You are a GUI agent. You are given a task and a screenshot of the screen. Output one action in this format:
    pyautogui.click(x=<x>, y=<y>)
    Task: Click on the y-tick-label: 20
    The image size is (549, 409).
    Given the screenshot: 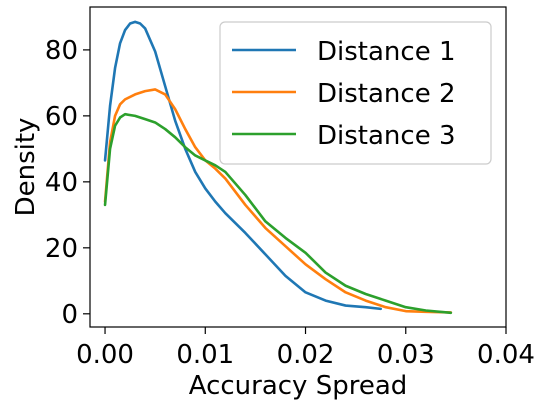 What is the action you would take?
    pyautogui.click(x=61, y=249)
    